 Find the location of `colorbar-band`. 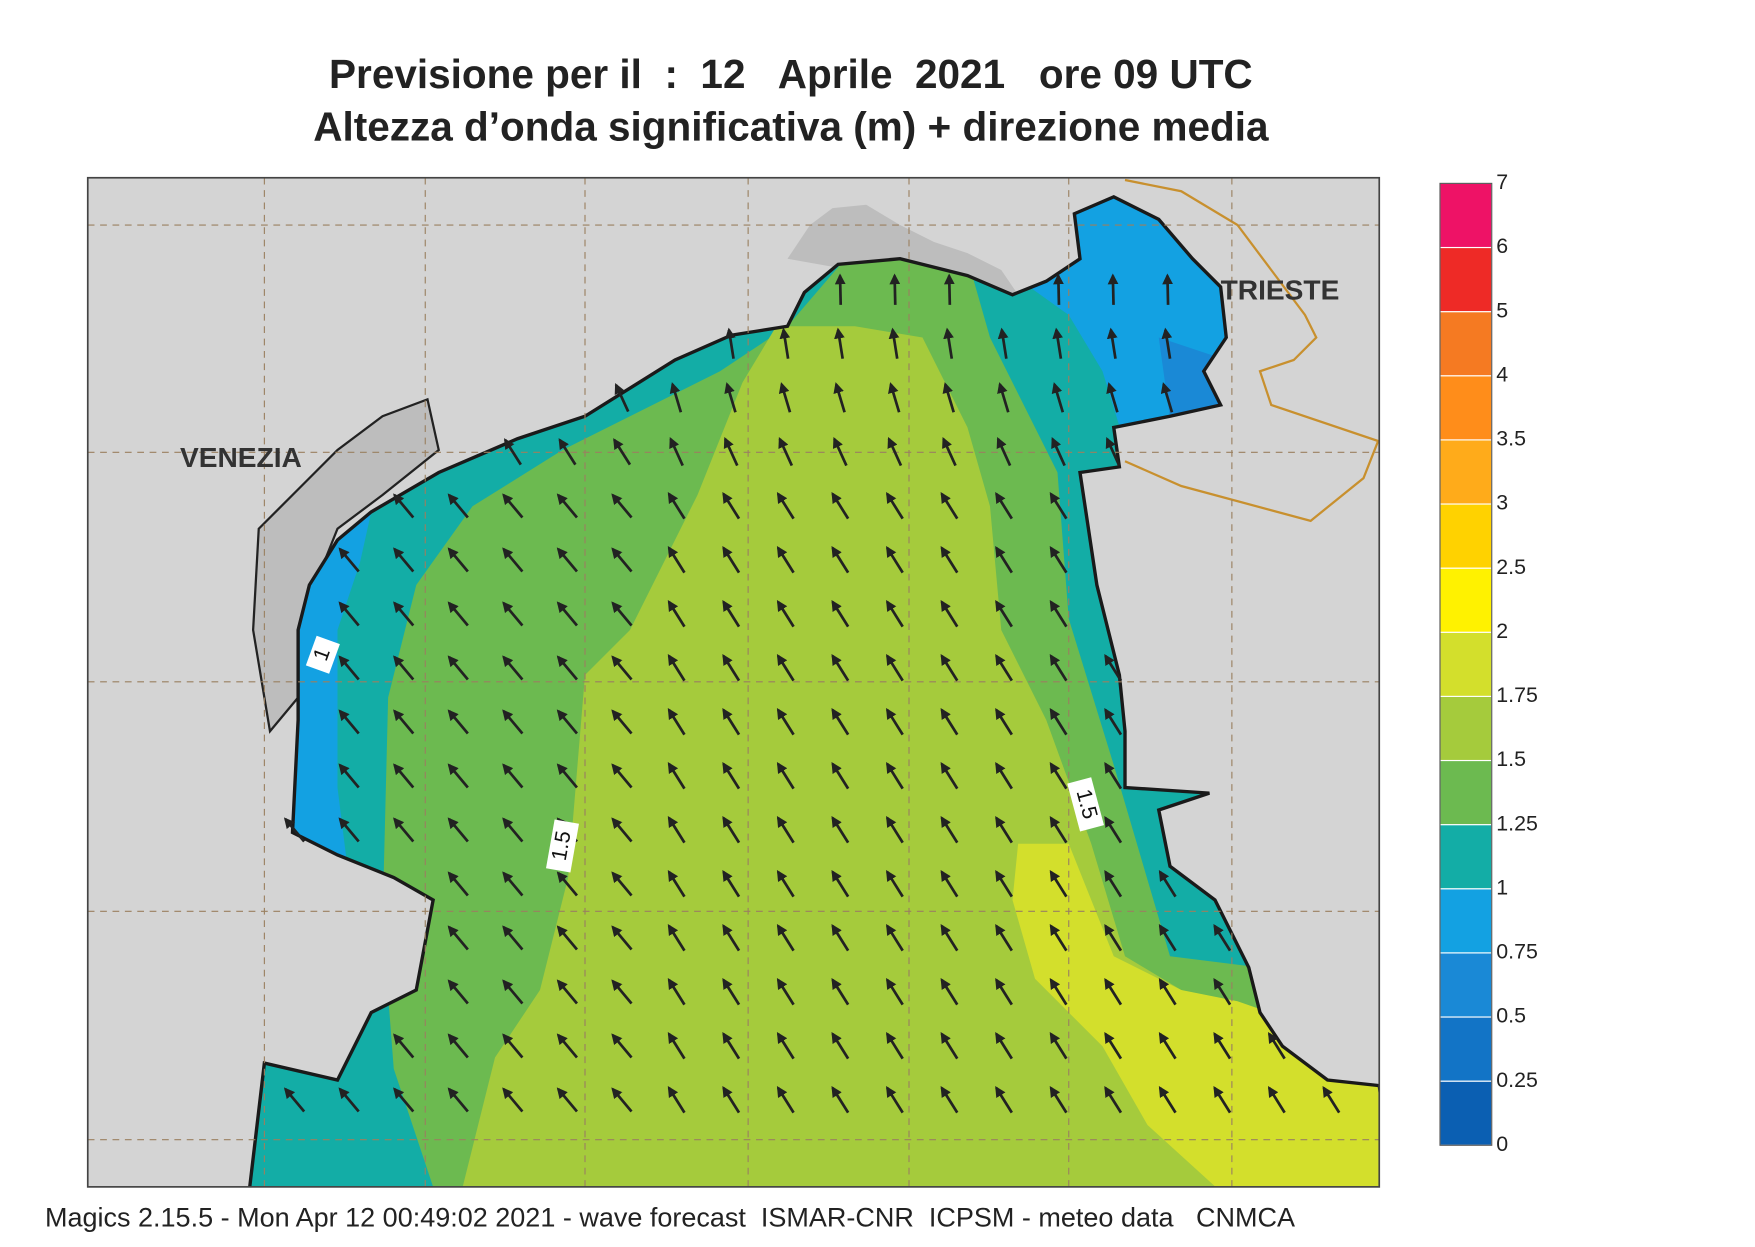

colorbar-band is located at coordinates (1466, 536).